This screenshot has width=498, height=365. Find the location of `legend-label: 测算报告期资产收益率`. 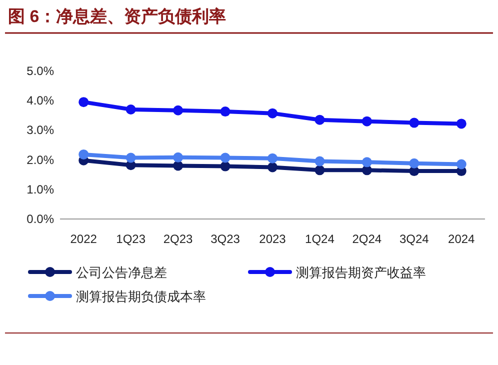

legend-label: 测算报告期资产收益率 is located at coordinates (361, 272).